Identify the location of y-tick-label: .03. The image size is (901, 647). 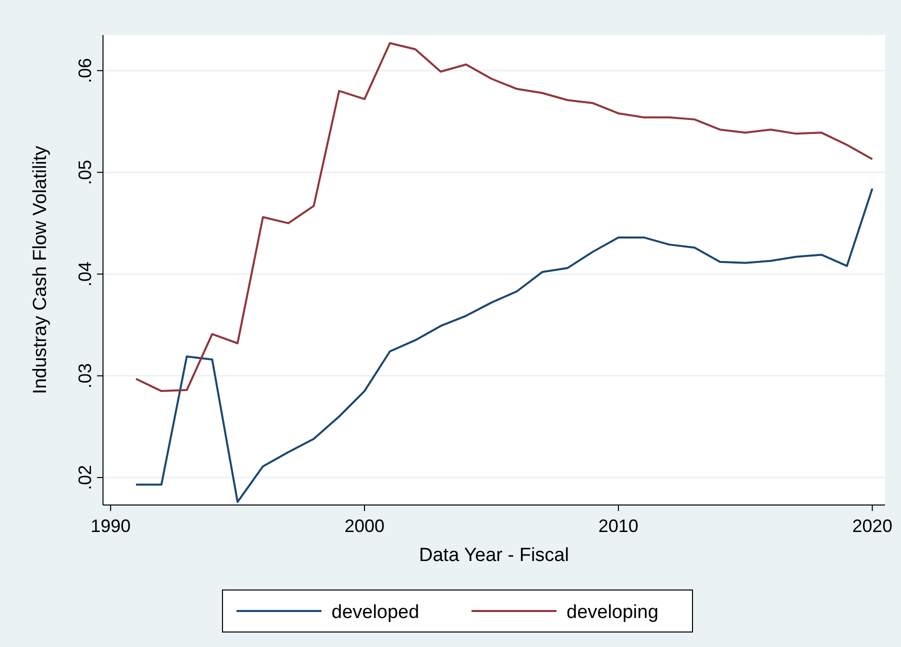
(85, 375).